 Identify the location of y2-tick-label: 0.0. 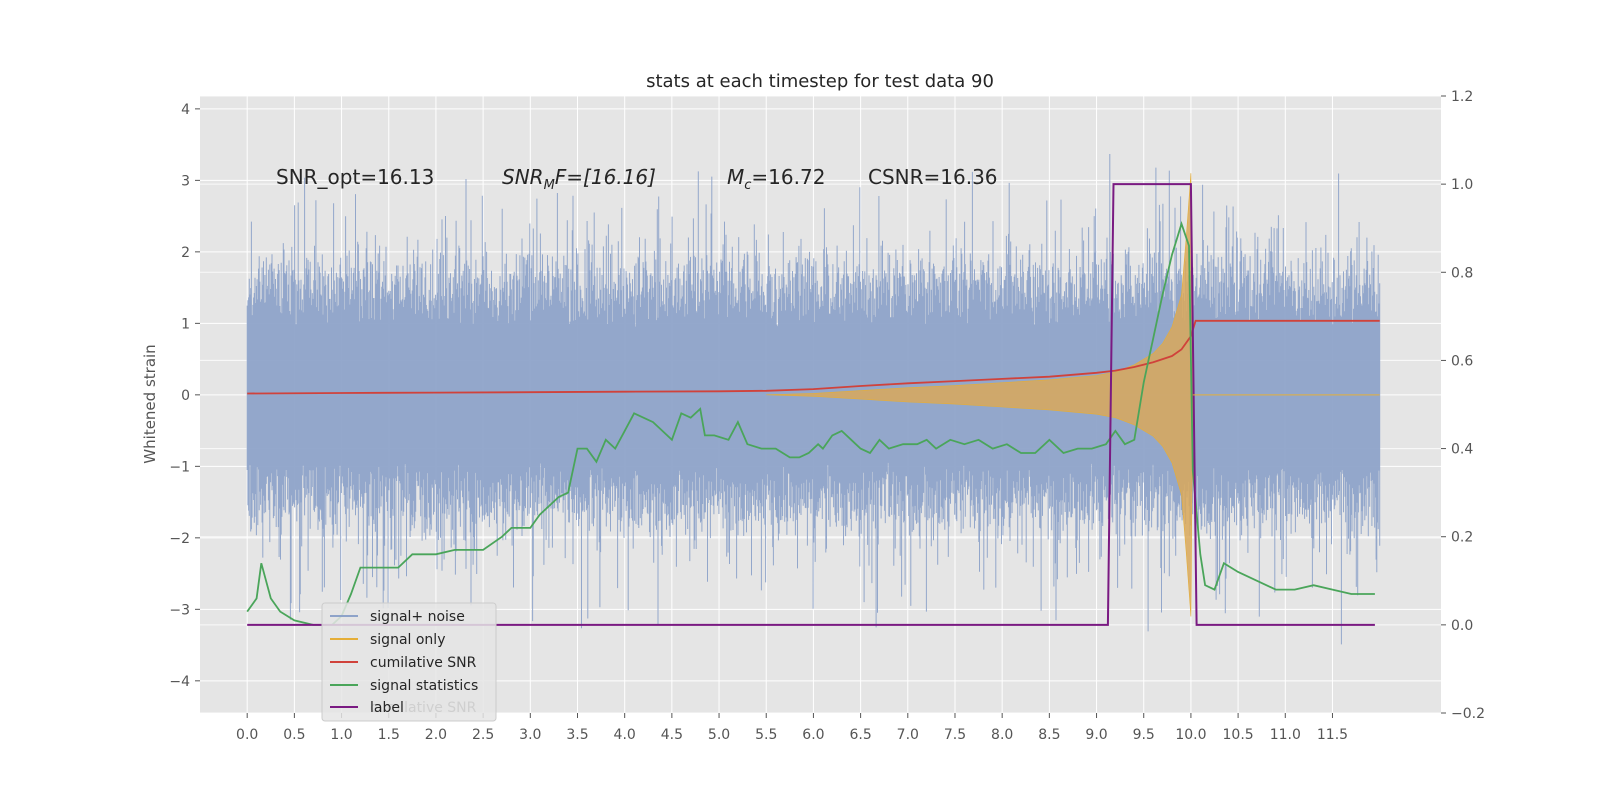
(1462, 626).